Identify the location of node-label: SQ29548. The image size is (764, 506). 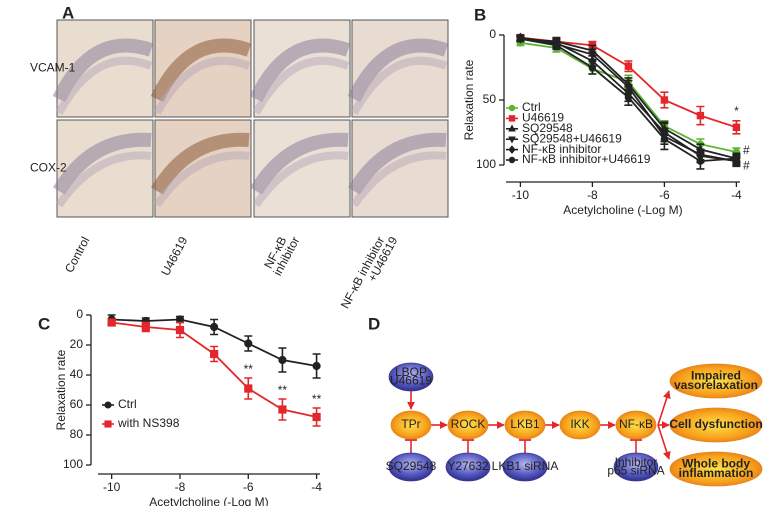
(411, 466).